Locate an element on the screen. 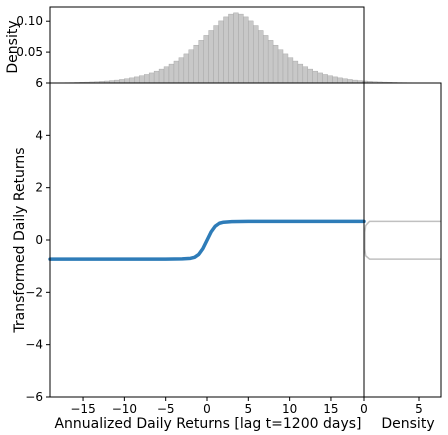 This screenshot has width=448, height=435. density-curve is located at coordinates (402, 240).